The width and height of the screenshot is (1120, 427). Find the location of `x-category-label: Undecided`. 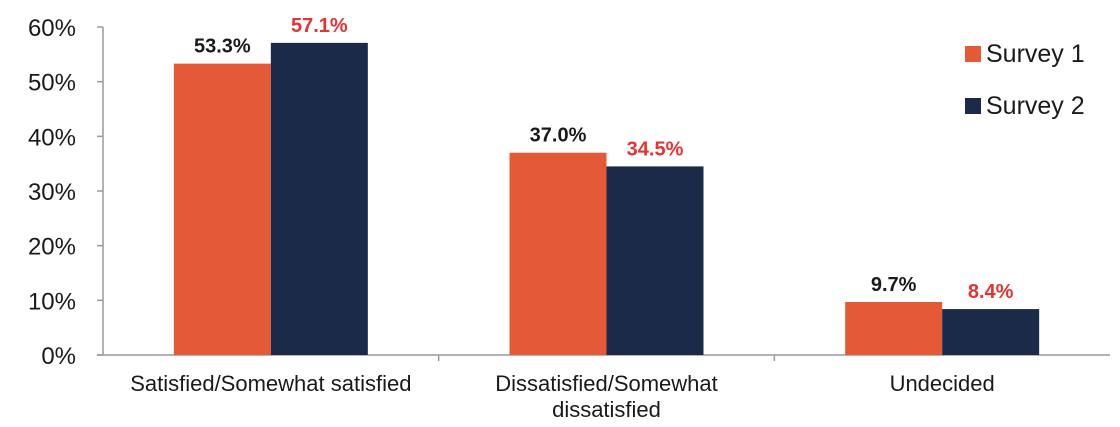

x-category-label: Undecided is located at coordinates (942, 383).